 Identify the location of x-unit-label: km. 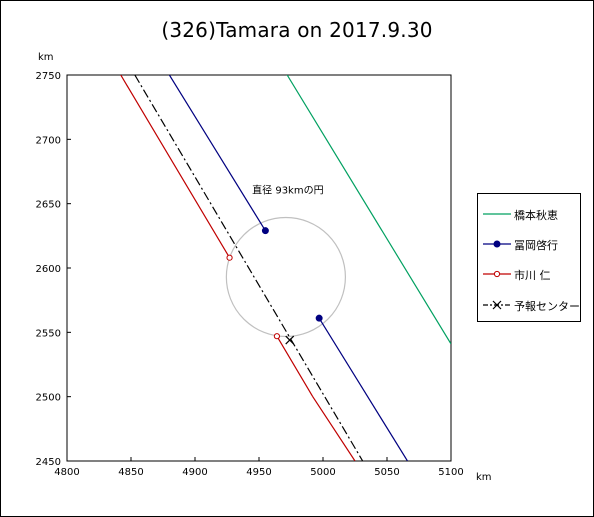
(484, 477).